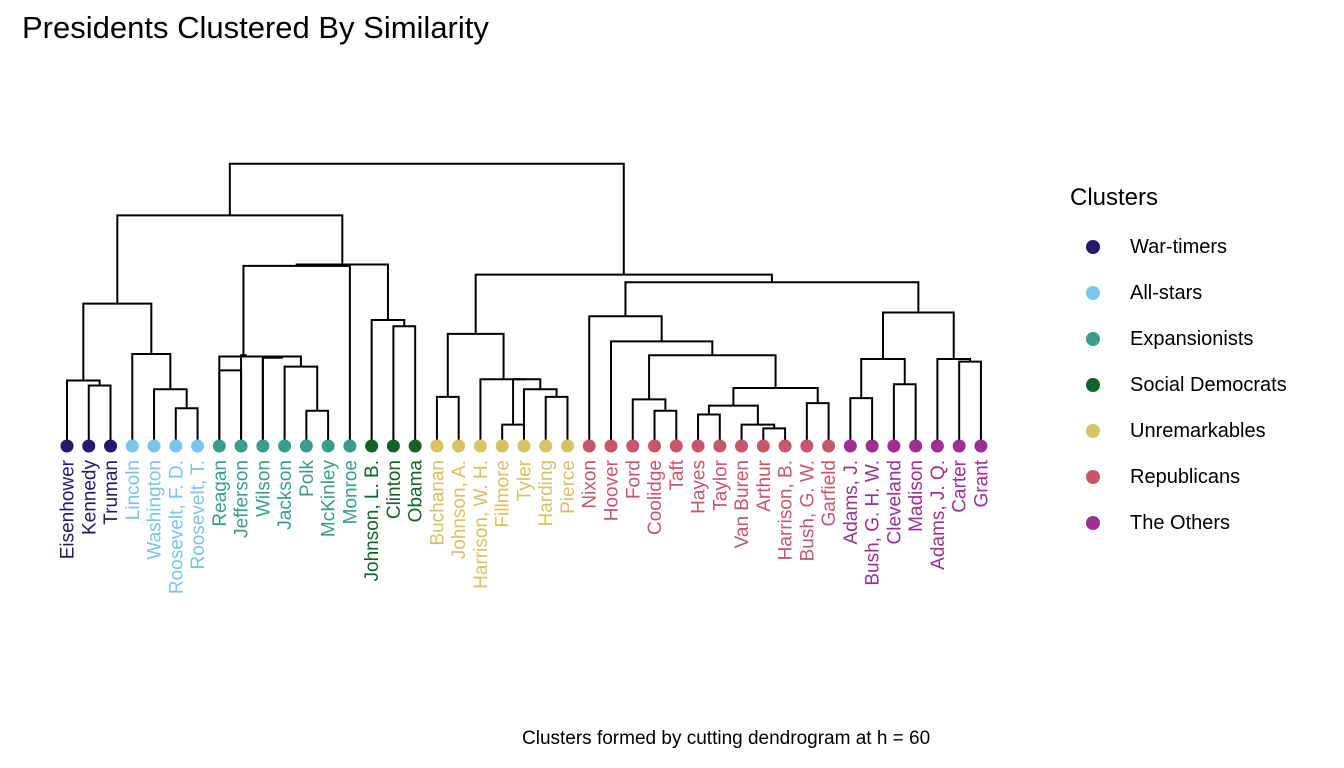 The width and height of the screenshot is (1344, 768). What do you see at coordinates (786, 510) in the screenshot?
I see `leaf-label: Harrison, B.` at bounding box center [786, 510].